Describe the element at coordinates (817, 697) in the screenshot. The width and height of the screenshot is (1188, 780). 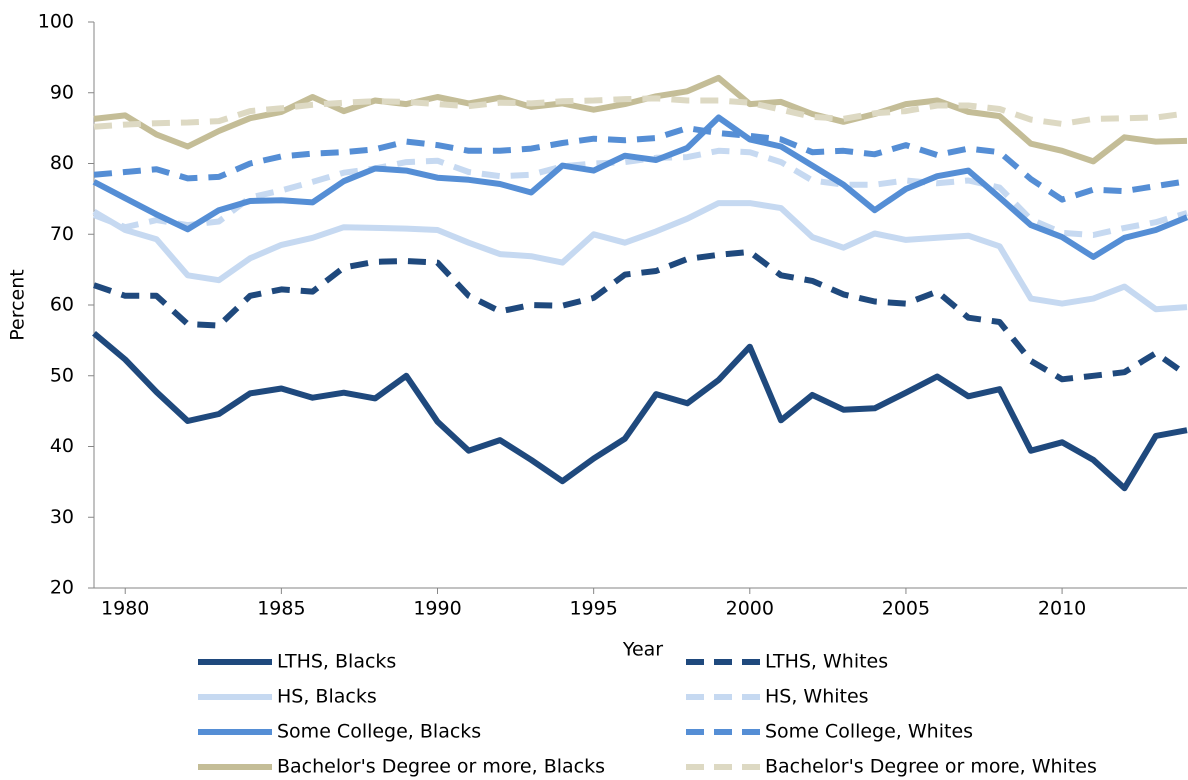
I see `legend-label: HS, Whites` at that location.